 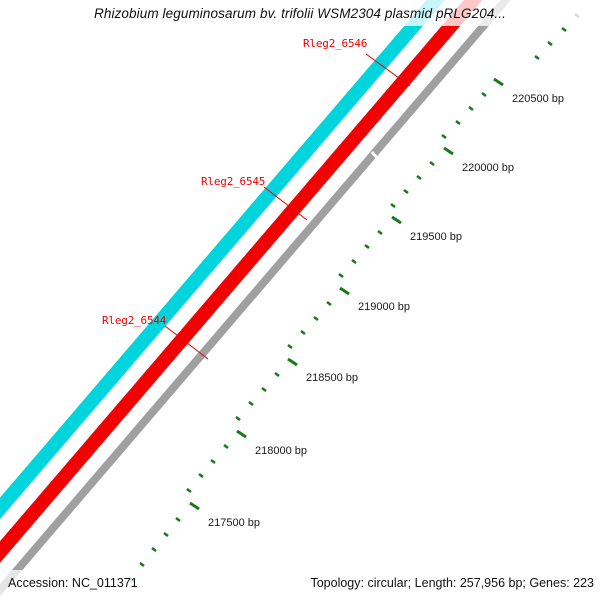 What do you see at coordinates (488, 168) in the screenshot?
I see `ruler-label-220000: 220000 bp` at bounding box center [488, 168].